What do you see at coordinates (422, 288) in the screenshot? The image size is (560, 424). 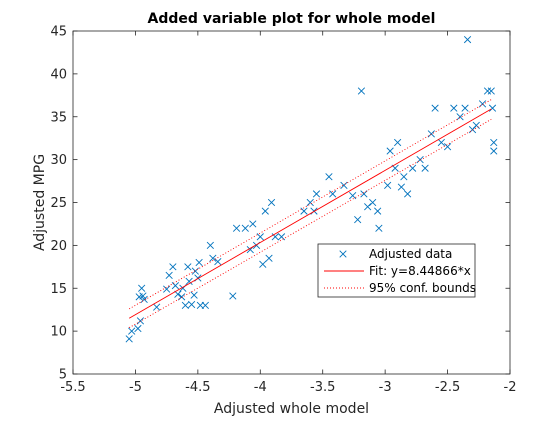 I see `legend-label: 95% conf. bounds` at bounding box center [422, 288].